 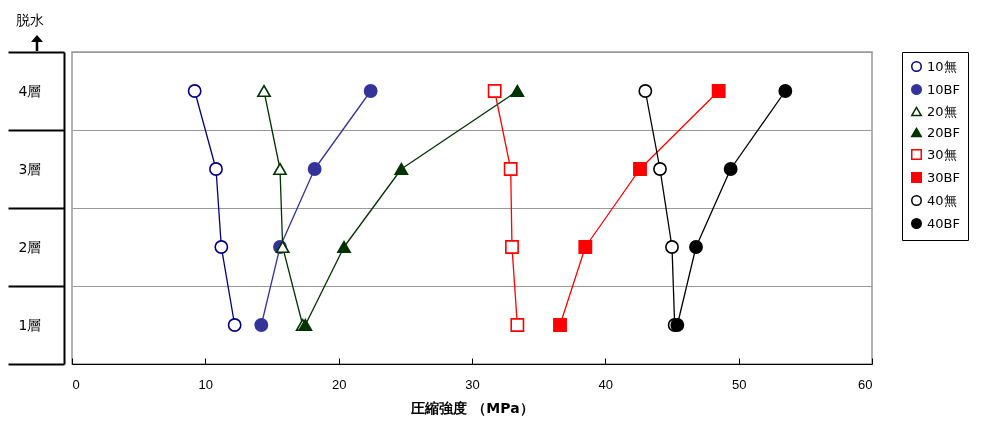 What do you see at coordinates (943, 89) in the screenshot?
I see `legend-label: 10BF` at bounding box center [943, 89].